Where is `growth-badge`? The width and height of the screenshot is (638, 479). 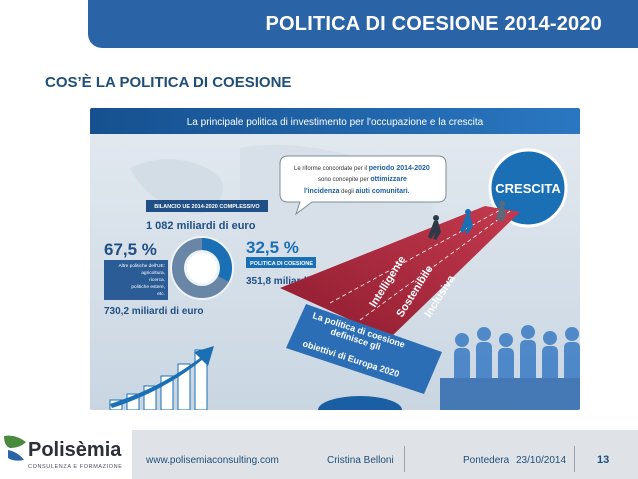
growth-badge is located at coordinates (528, 188).